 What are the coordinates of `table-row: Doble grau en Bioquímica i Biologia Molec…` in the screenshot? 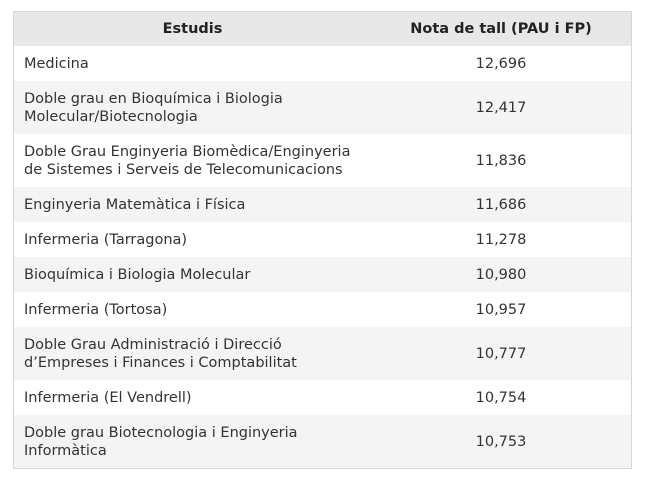 It's located at (322, 107).